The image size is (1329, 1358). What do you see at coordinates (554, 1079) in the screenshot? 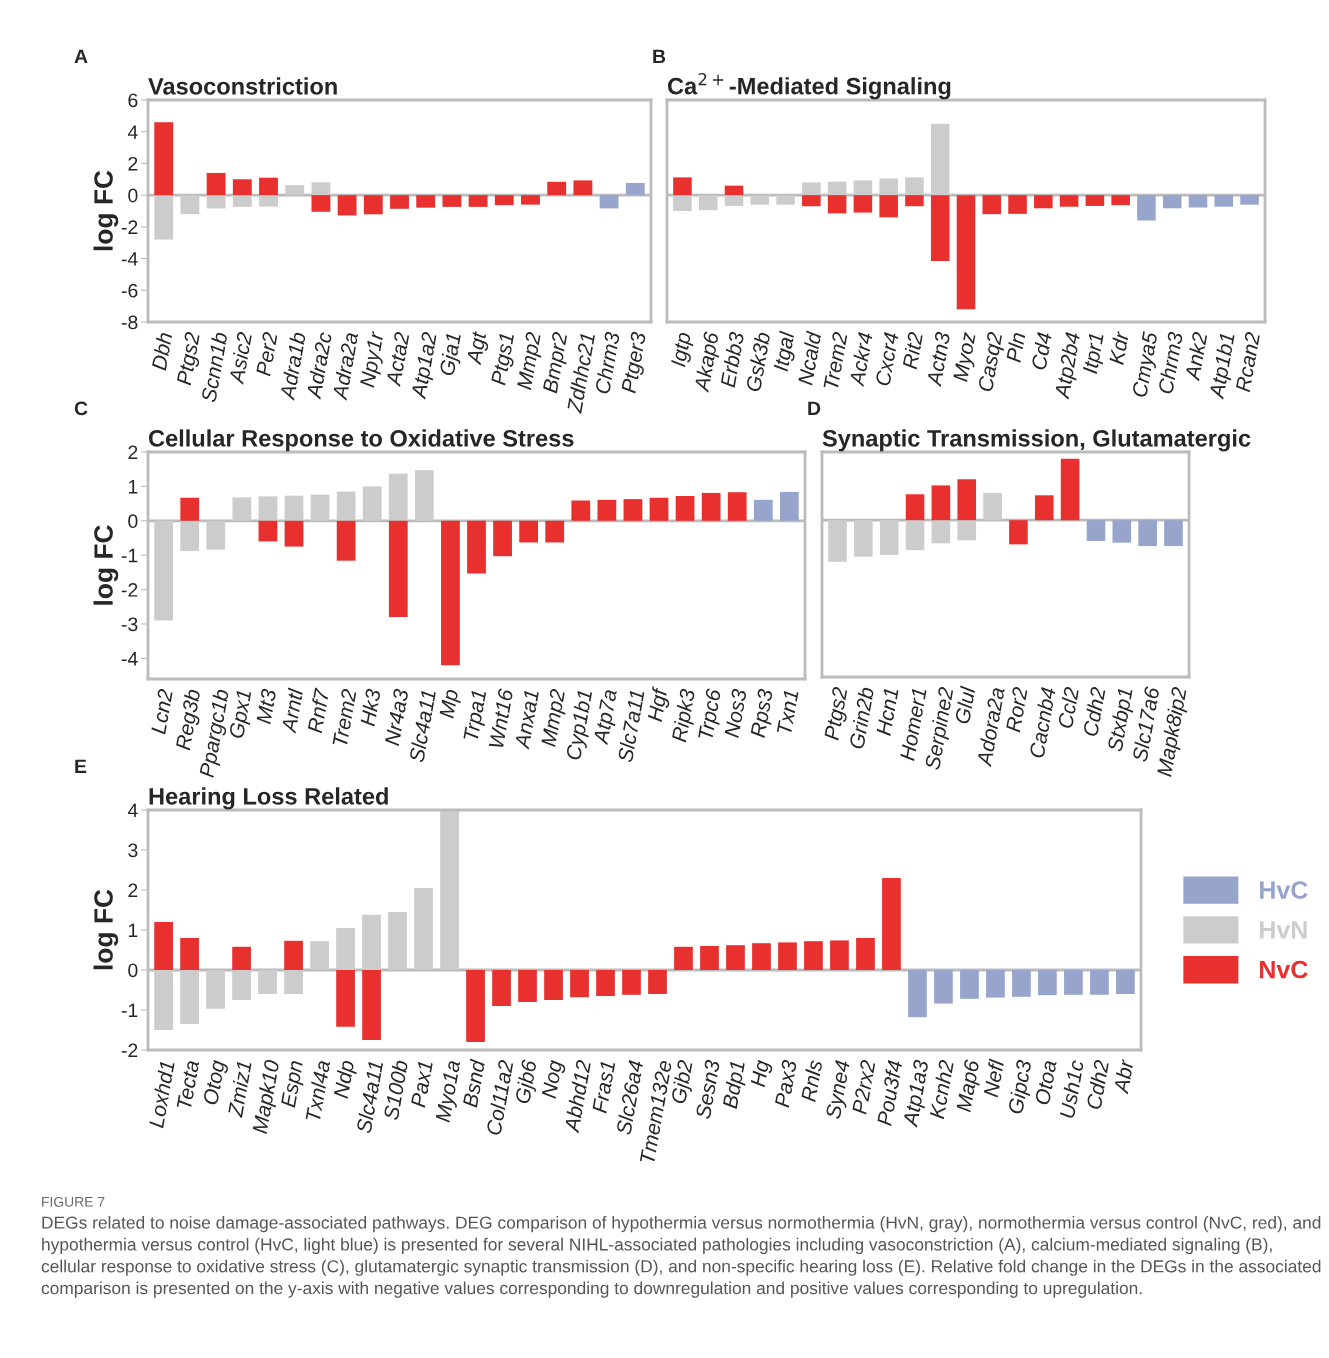
I see `x-tick-label: Nog` at bounding box center [554, 1079].